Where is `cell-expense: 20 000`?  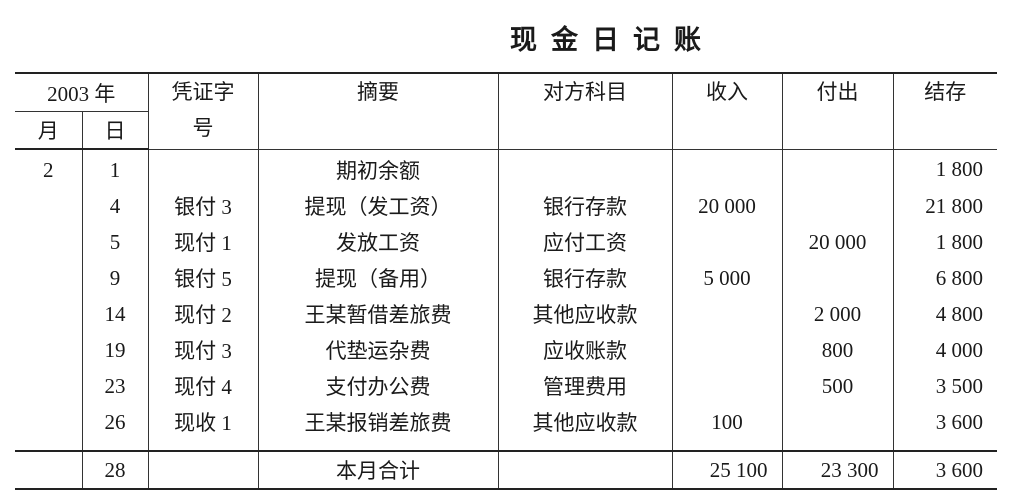
cell-expense: 20 000 is located at coordinates (837, 242).